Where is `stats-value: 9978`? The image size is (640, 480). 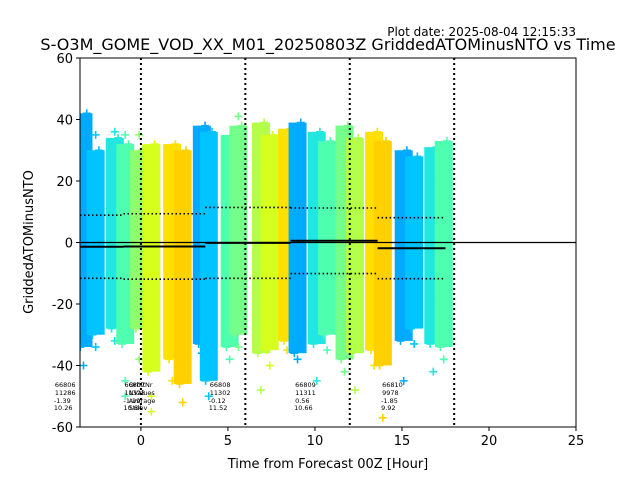 stats-value: 9978 is located at coordinates (390, 393).